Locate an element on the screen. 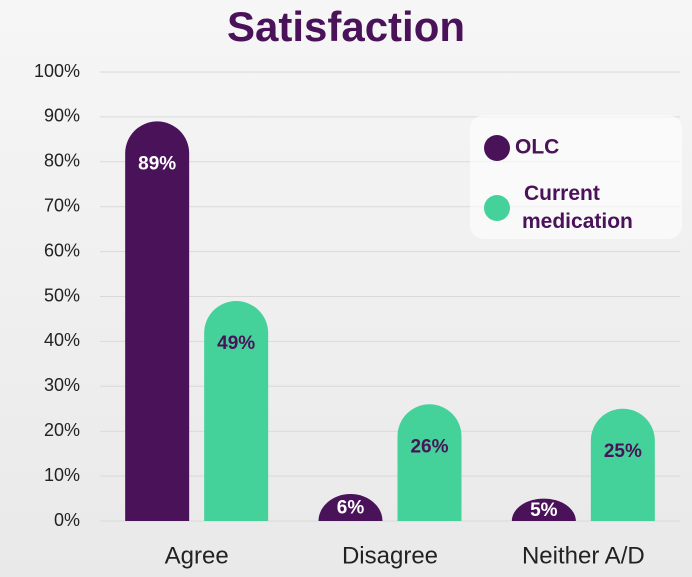 The image size is (692, 577). value-label: 25% is located at coordinates (623, 451).